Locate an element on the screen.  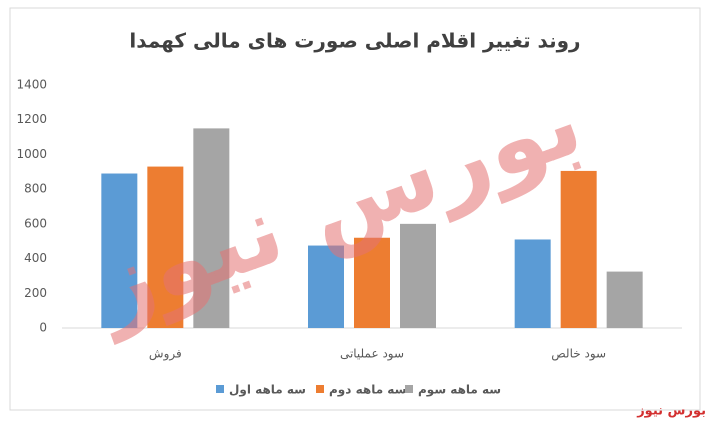
legend-label: سه ماهه دوم is located at coordinates (367, 390).